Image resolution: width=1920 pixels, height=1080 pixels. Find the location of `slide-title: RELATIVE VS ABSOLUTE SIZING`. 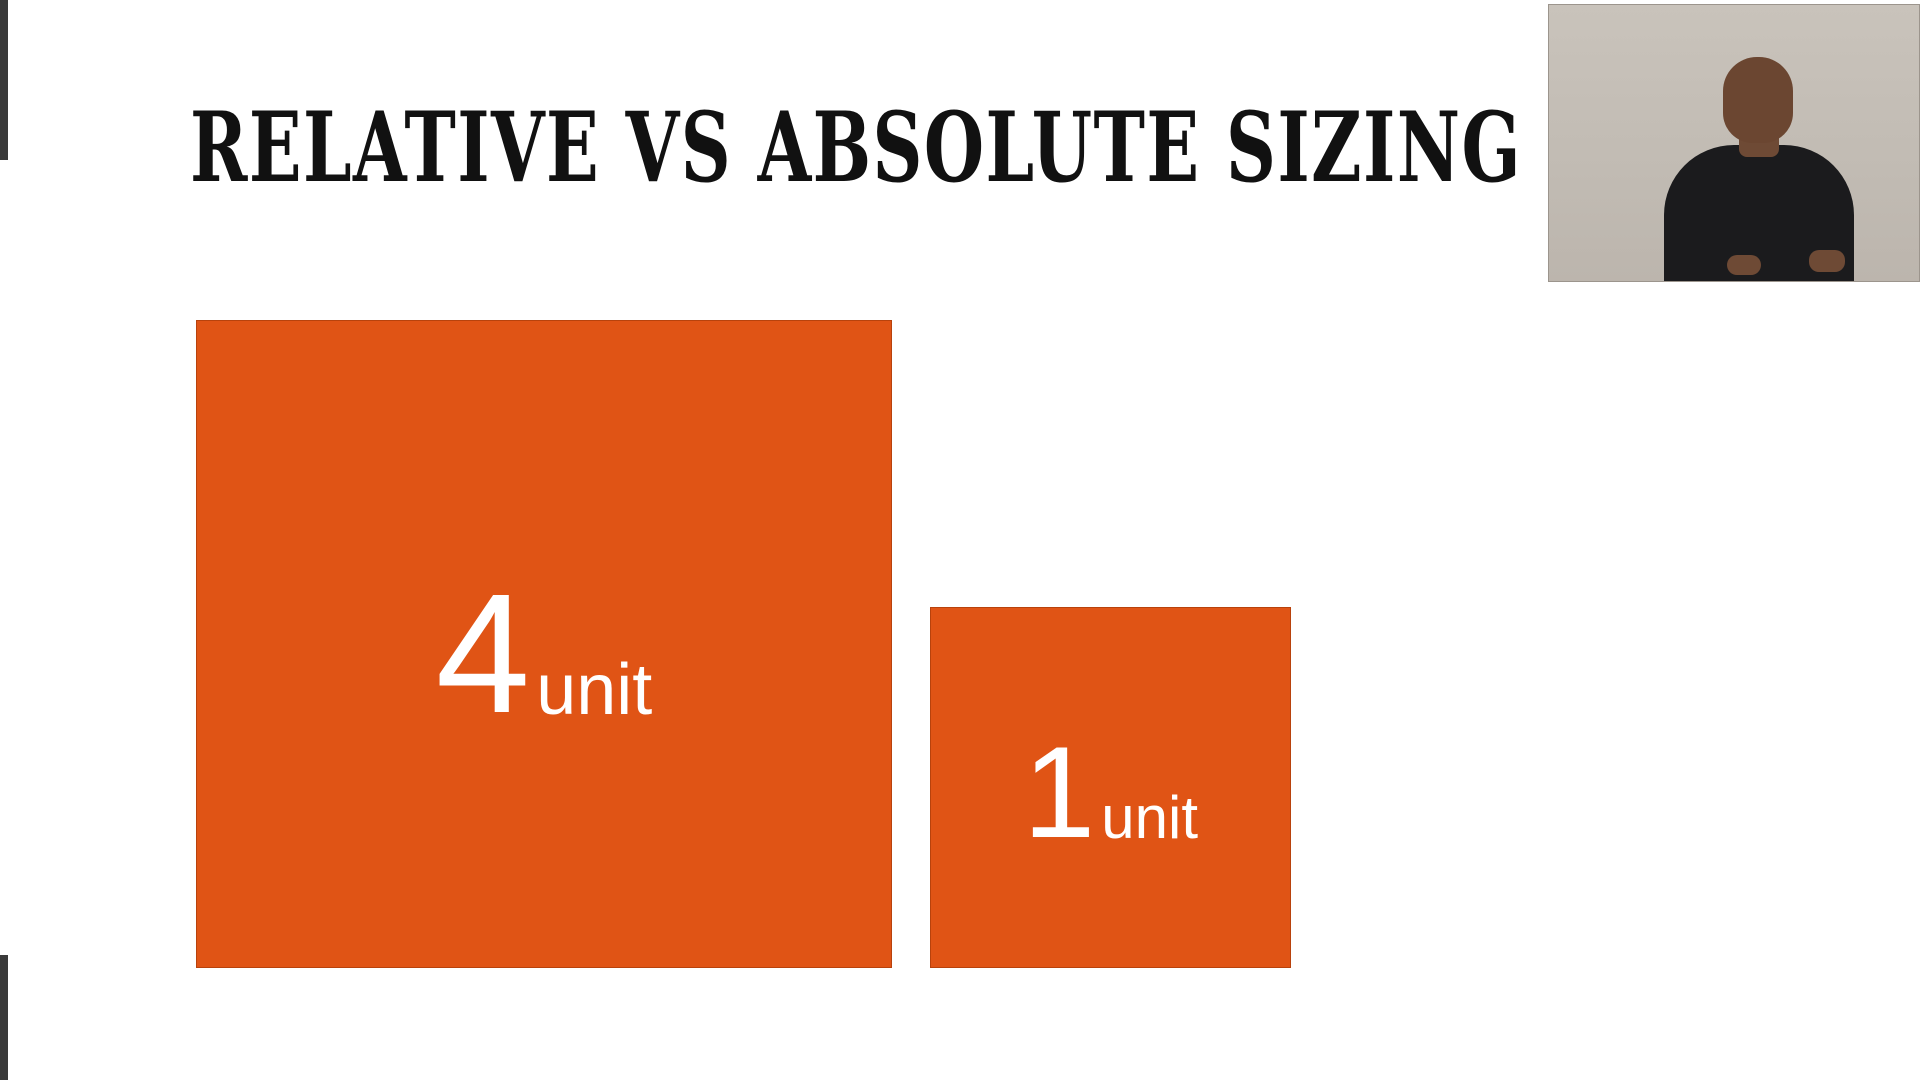

slide-title: RELATIVE VS ABSOLUTE SIZING is located at coordinates (856, 147).